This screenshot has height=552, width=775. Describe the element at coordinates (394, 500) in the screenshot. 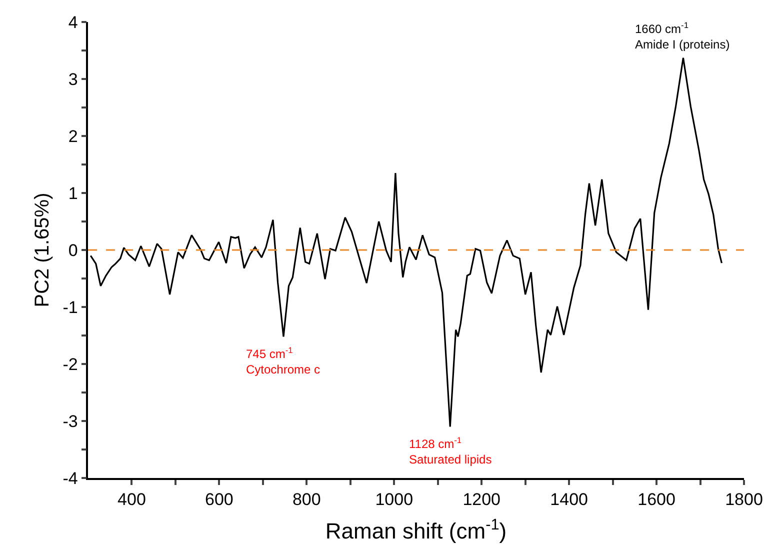

I see `x-tick-label: 1000` at that location.